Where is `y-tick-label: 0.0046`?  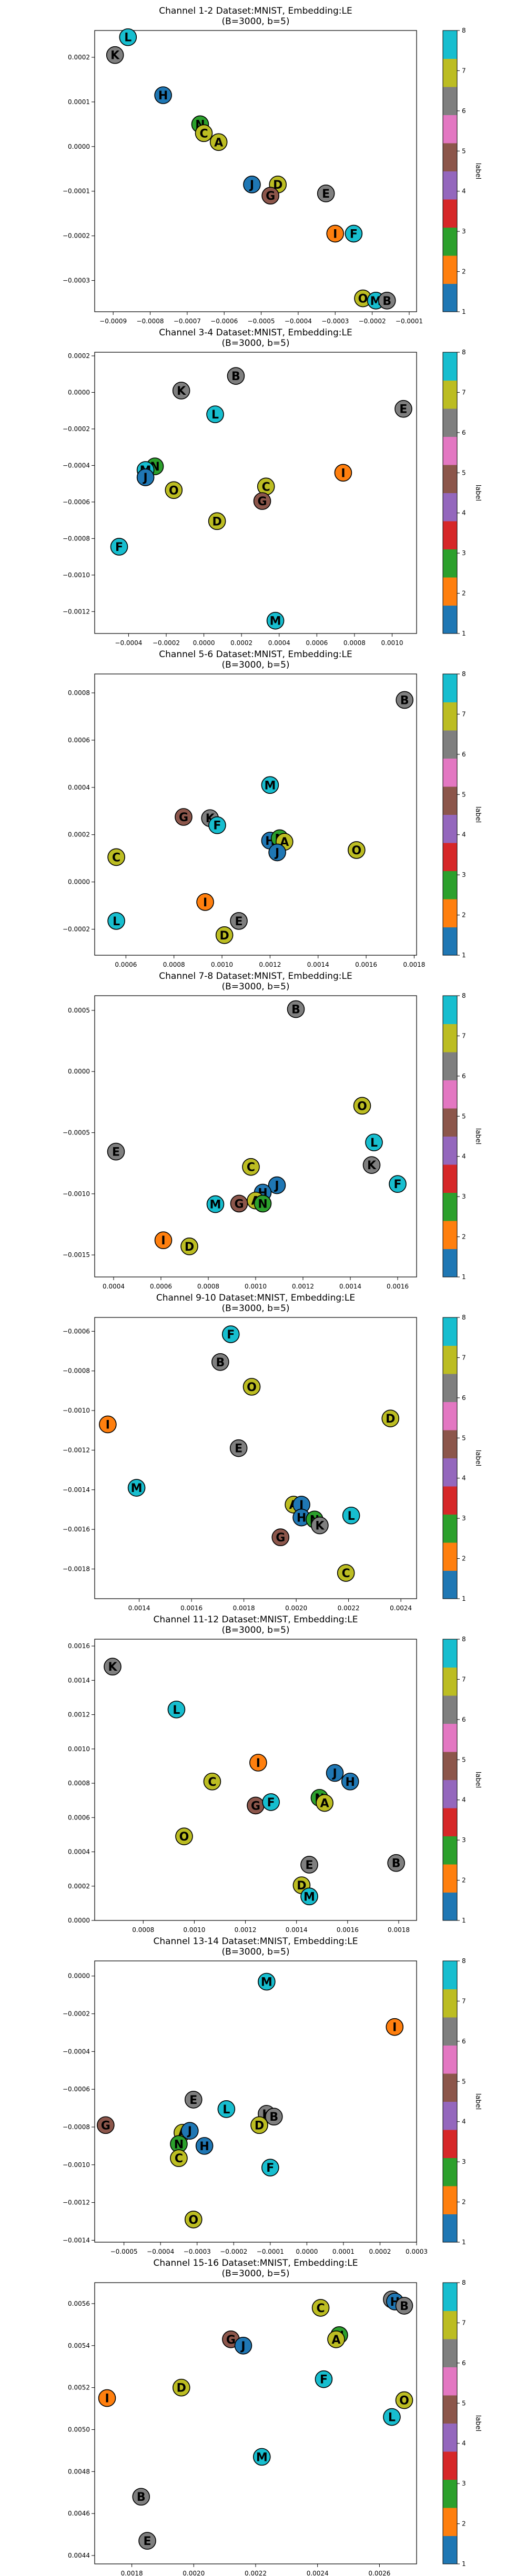
y-tick-label: 0.0046 is located at coordinates (79, 2513).